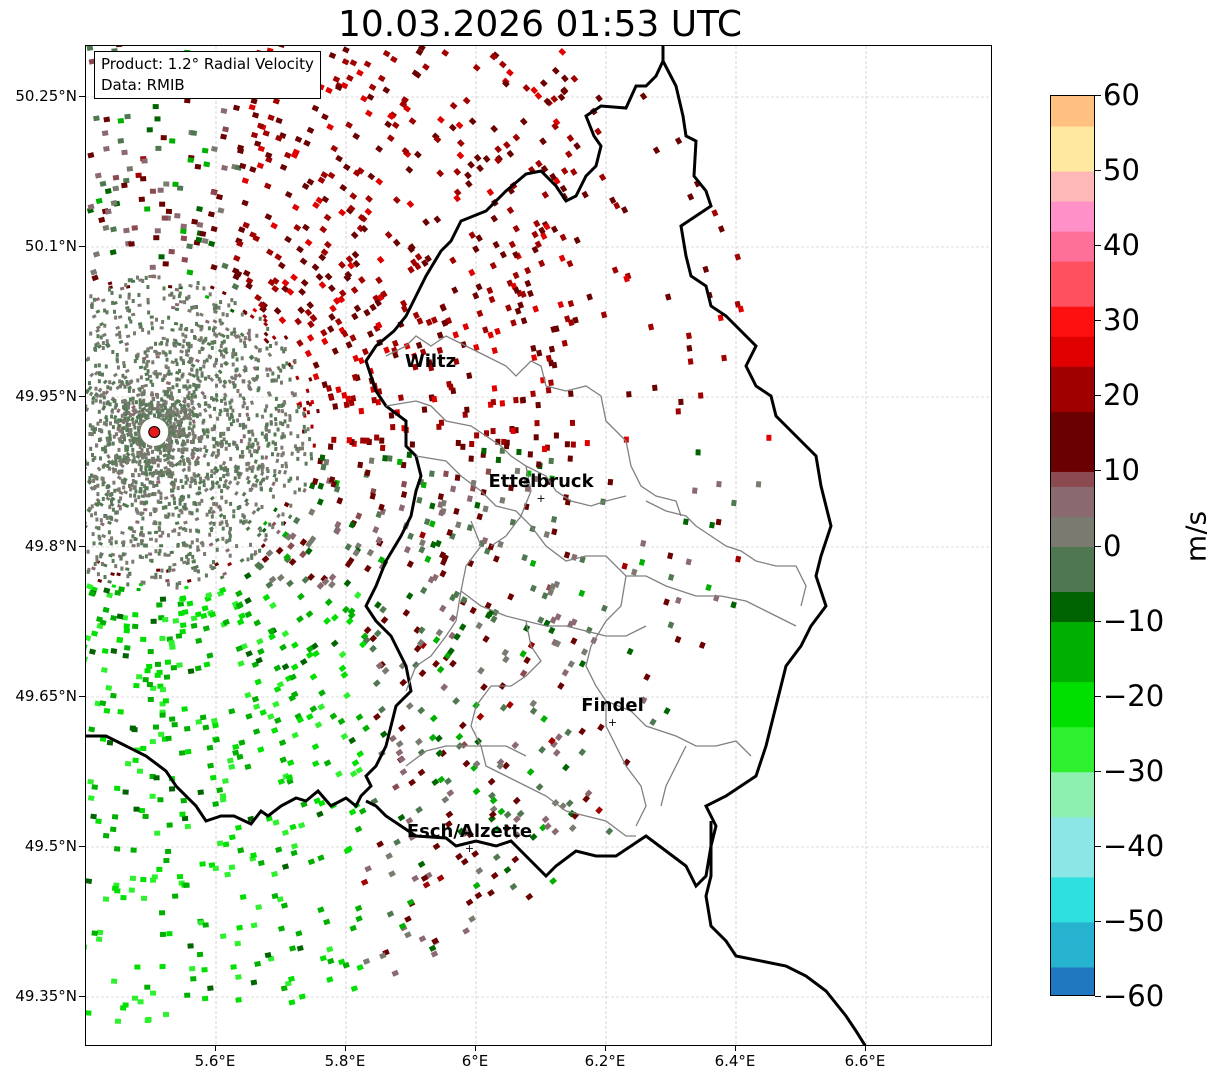 The height and width of the screenshot is (1081, 1207). What do you see at coordinates (1121, 320) in the screenshot?
I see `colorbar-tick-label: 30` at bounding box center [1121, 320].